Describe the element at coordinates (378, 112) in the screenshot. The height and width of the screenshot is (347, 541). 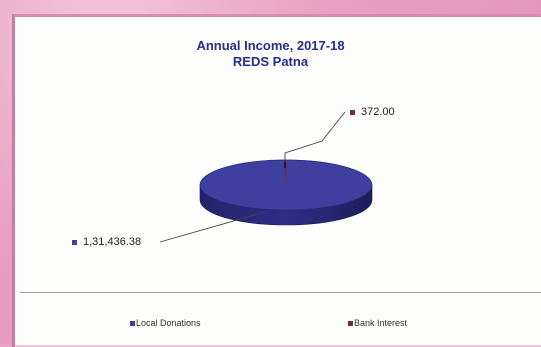
I see `data-label-text: 372.00` at that location.